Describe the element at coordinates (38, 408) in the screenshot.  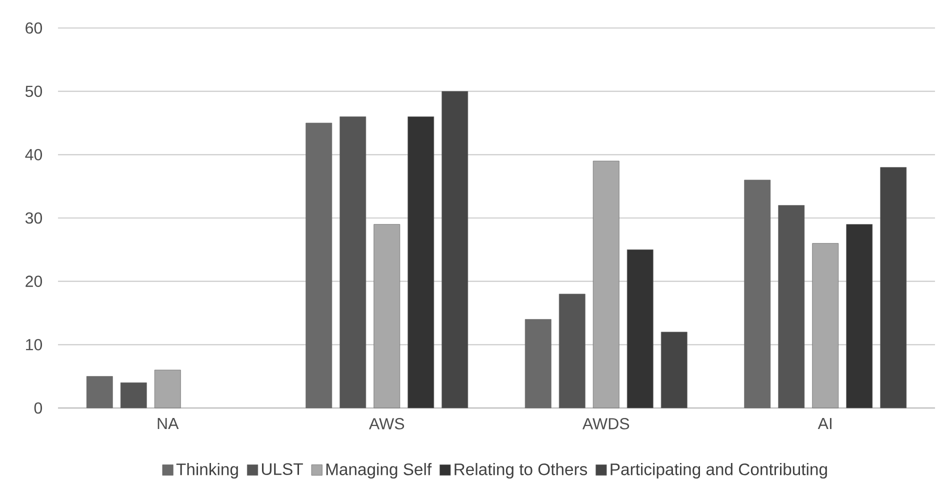
I see `y-tick-label: 0` at that location.